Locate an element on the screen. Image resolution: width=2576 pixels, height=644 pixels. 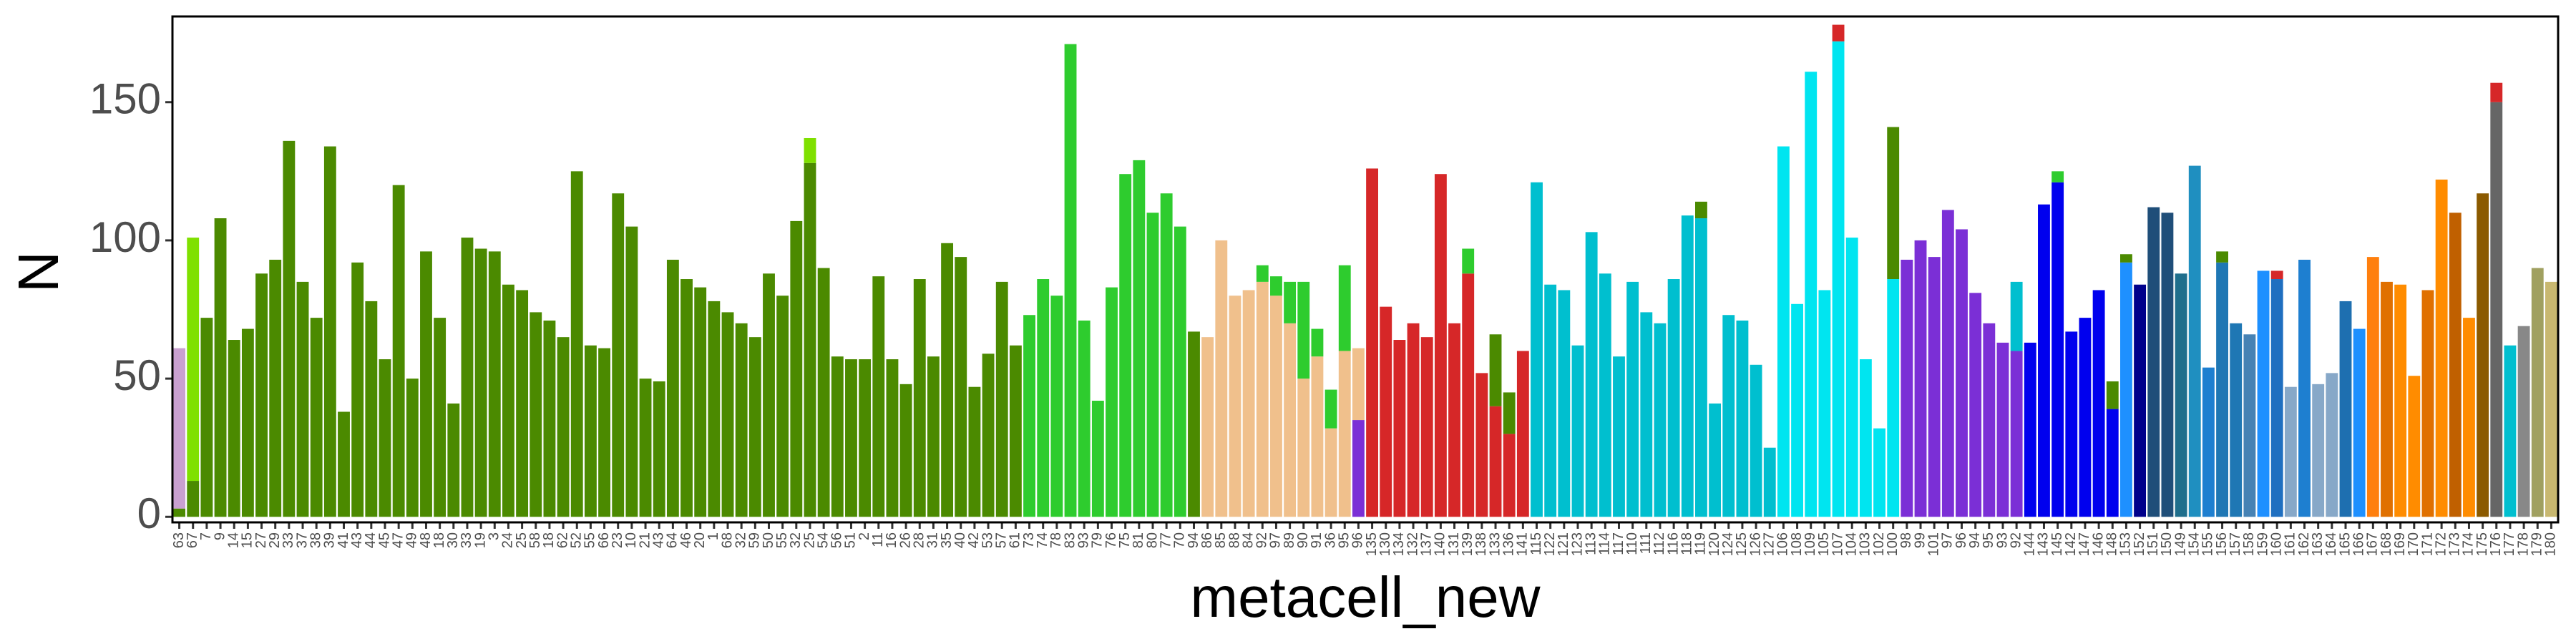
x-tick-label: 110 is located at coordinates (1632, 543).